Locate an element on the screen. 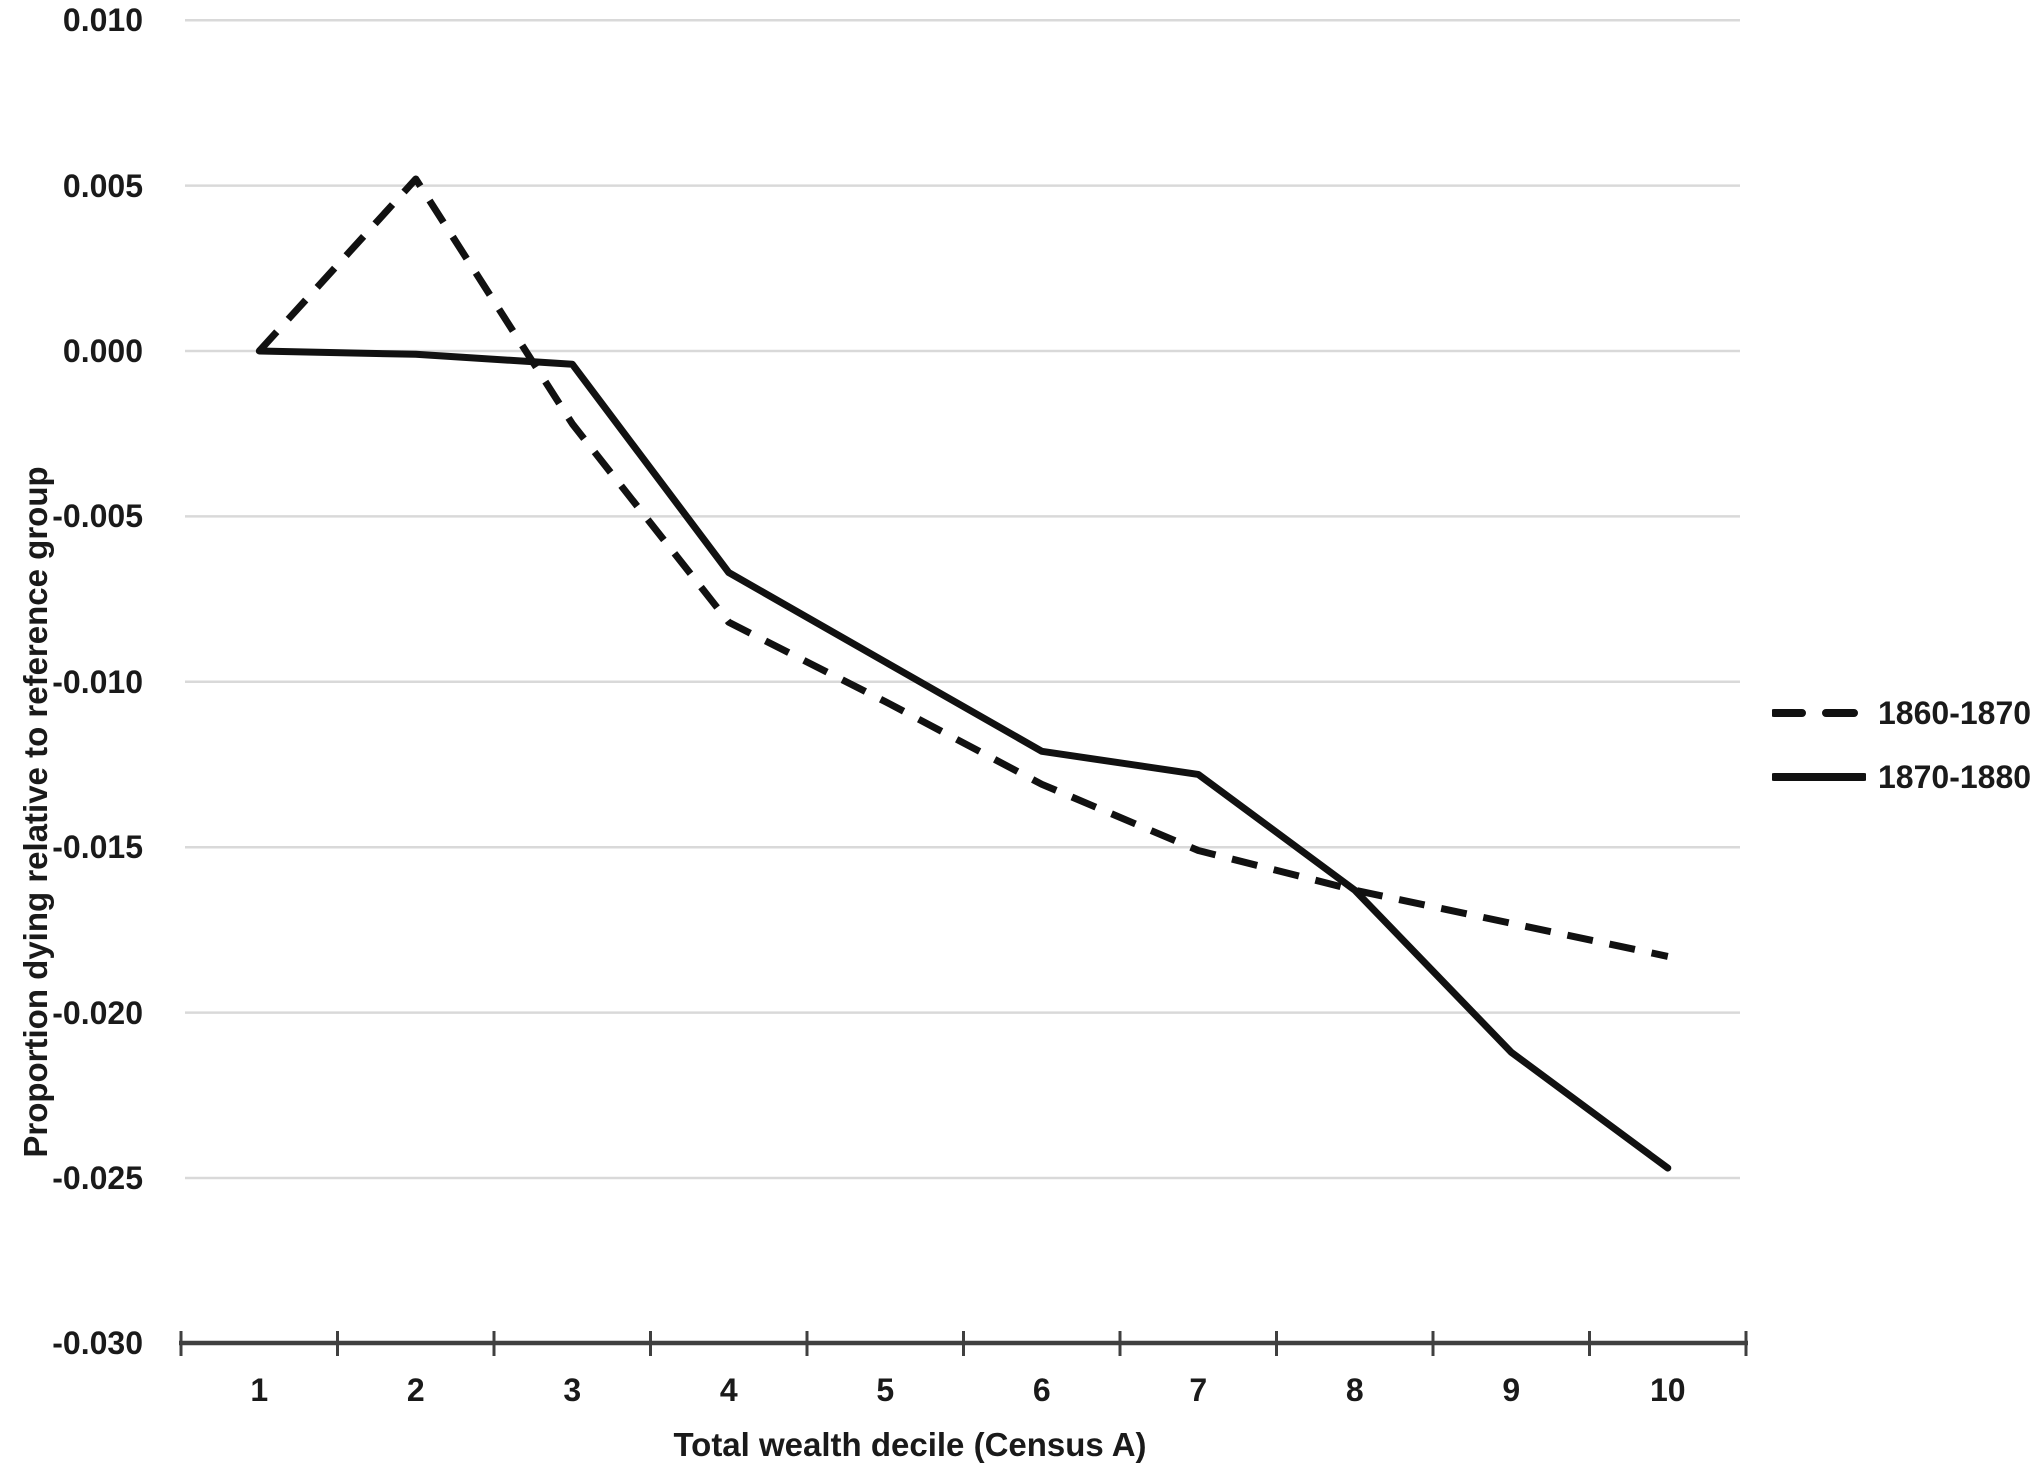  legend-item: 1860-1870 is located at coordinates (1901, 713).